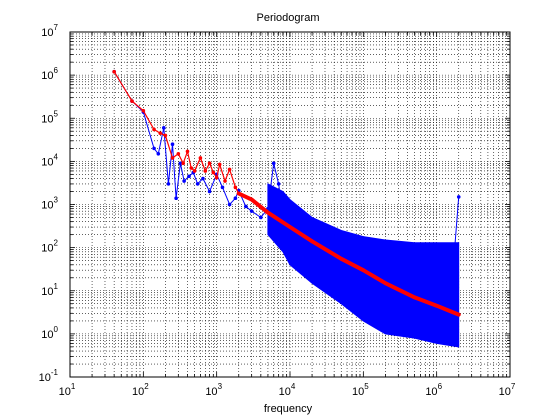 The height and width of the screenshot is (420, 560). I want to click on x-axis-label: frequency, so click(288, 409).